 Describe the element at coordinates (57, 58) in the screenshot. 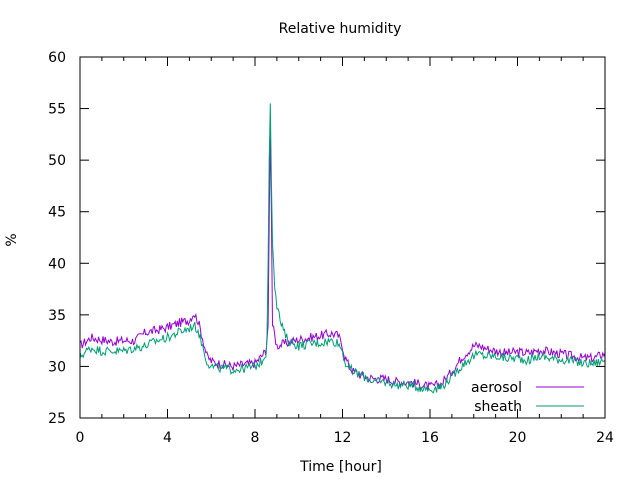

I see `y-tick-label: 60` at that location.